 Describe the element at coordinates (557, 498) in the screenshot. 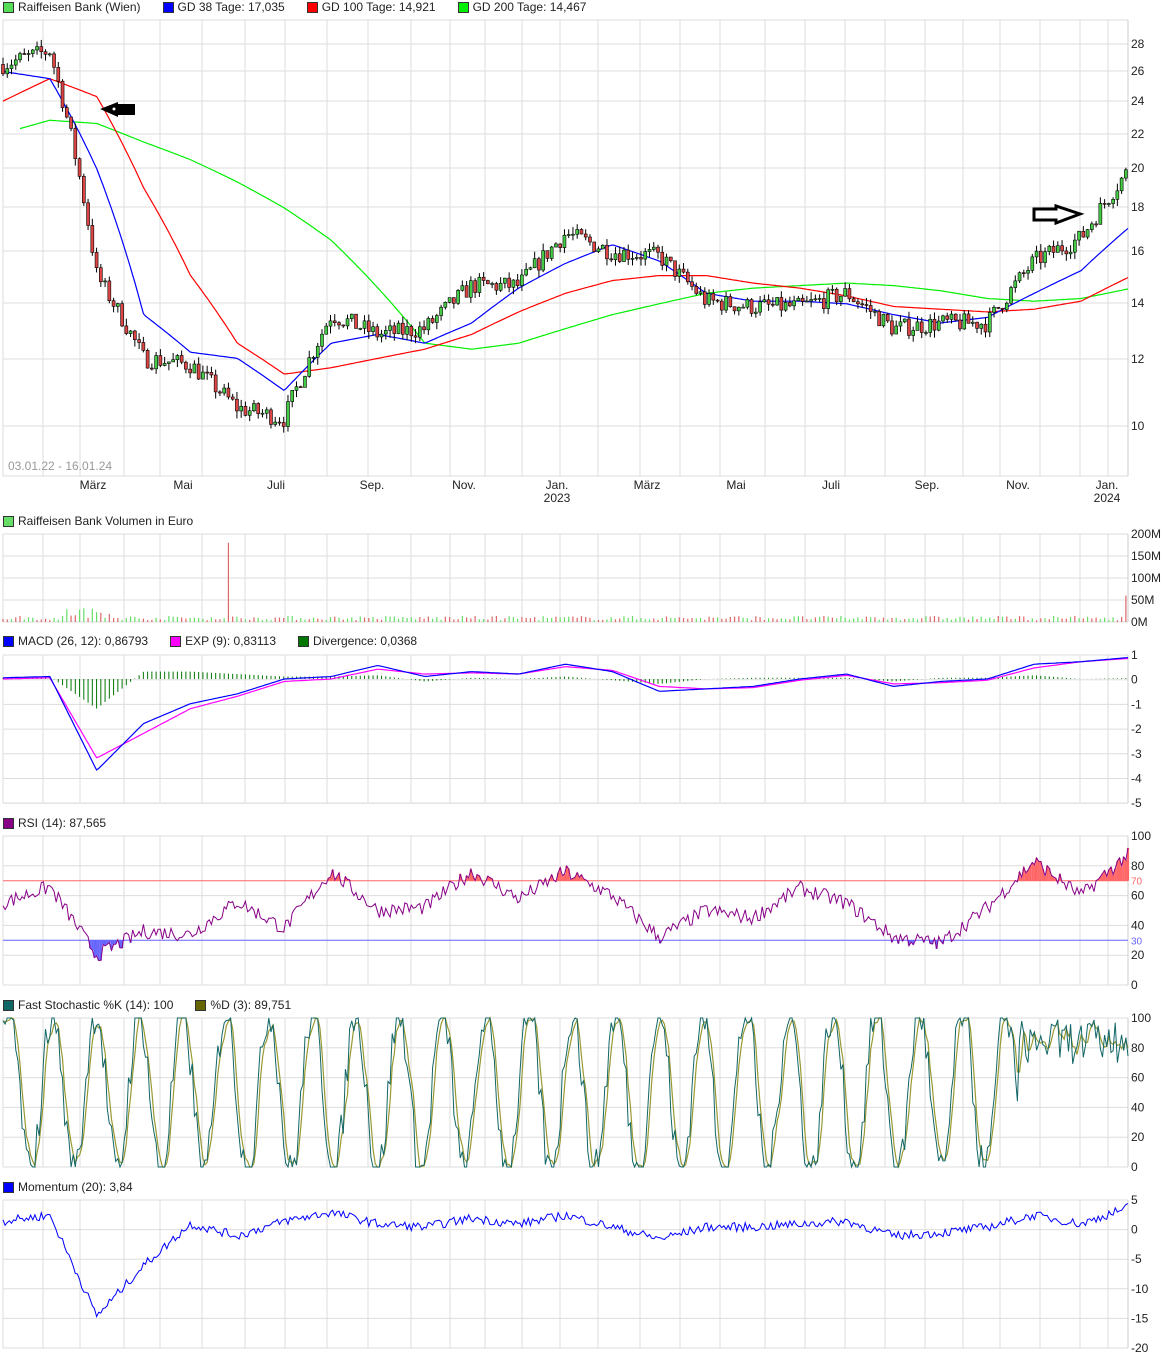

I see `svg-text: 2023` at that location.